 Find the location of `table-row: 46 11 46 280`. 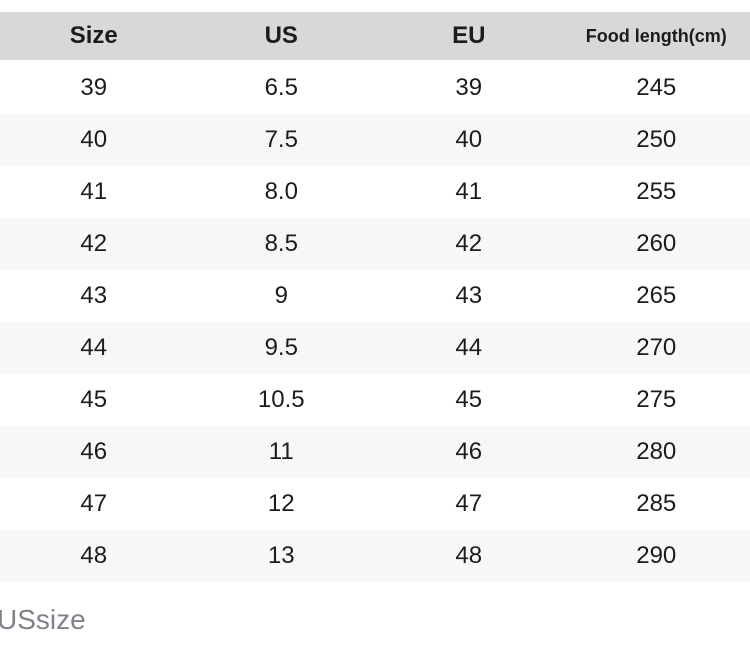

table-row: 46 11 46 280 is located at coordinates (375, 452).